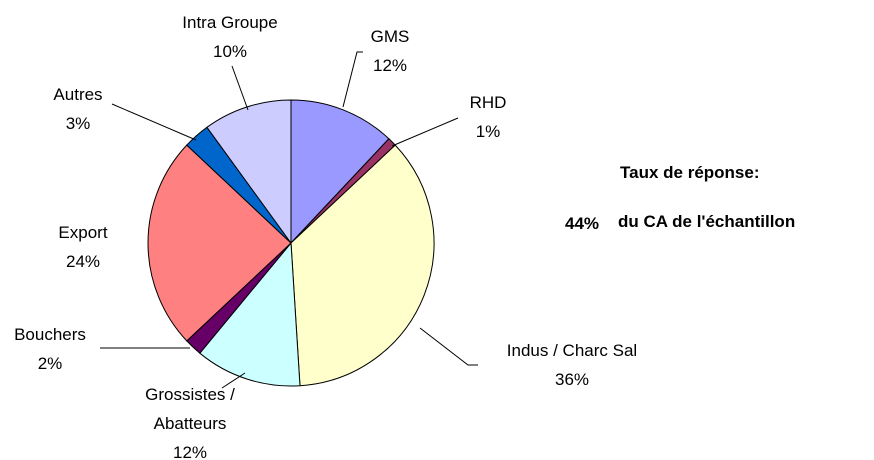 This screenshot has height=460, width=874. Describe the element at coordinates (78, 109) in the screenshot. I see `slice-label: Autres 3%` at that location.